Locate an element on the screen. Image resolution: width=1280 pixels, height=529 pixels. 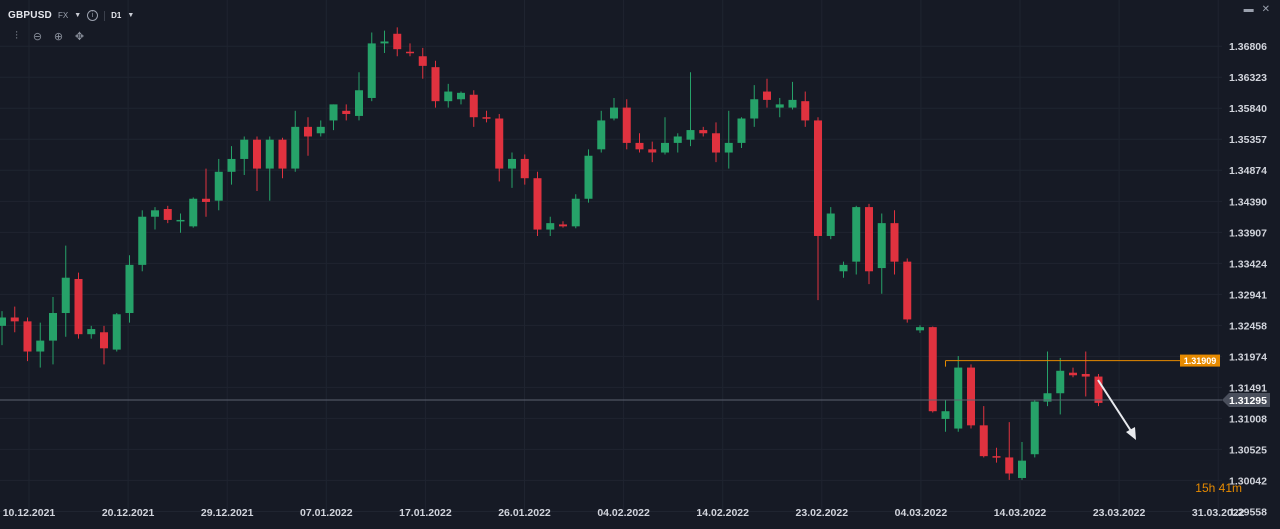
y-tick-label: 1.36323 is located at coordinates (1248, 78).